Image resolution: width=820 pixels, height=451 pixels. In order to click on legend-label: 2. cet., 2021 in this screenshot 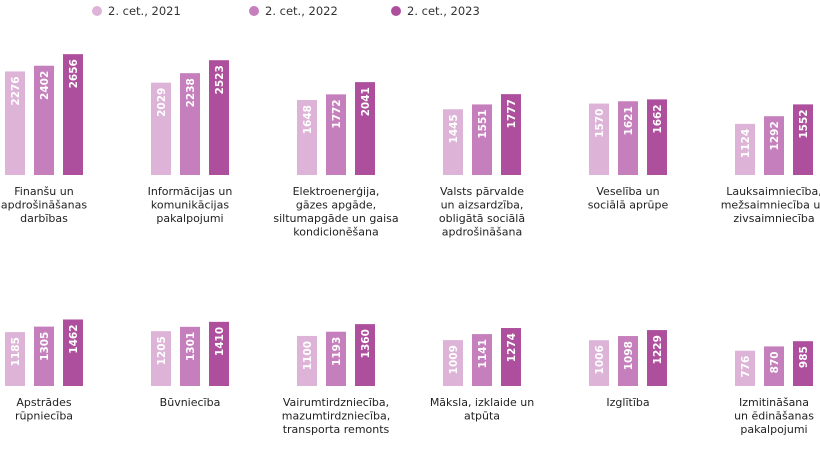, I will do `click(144, 11)`.